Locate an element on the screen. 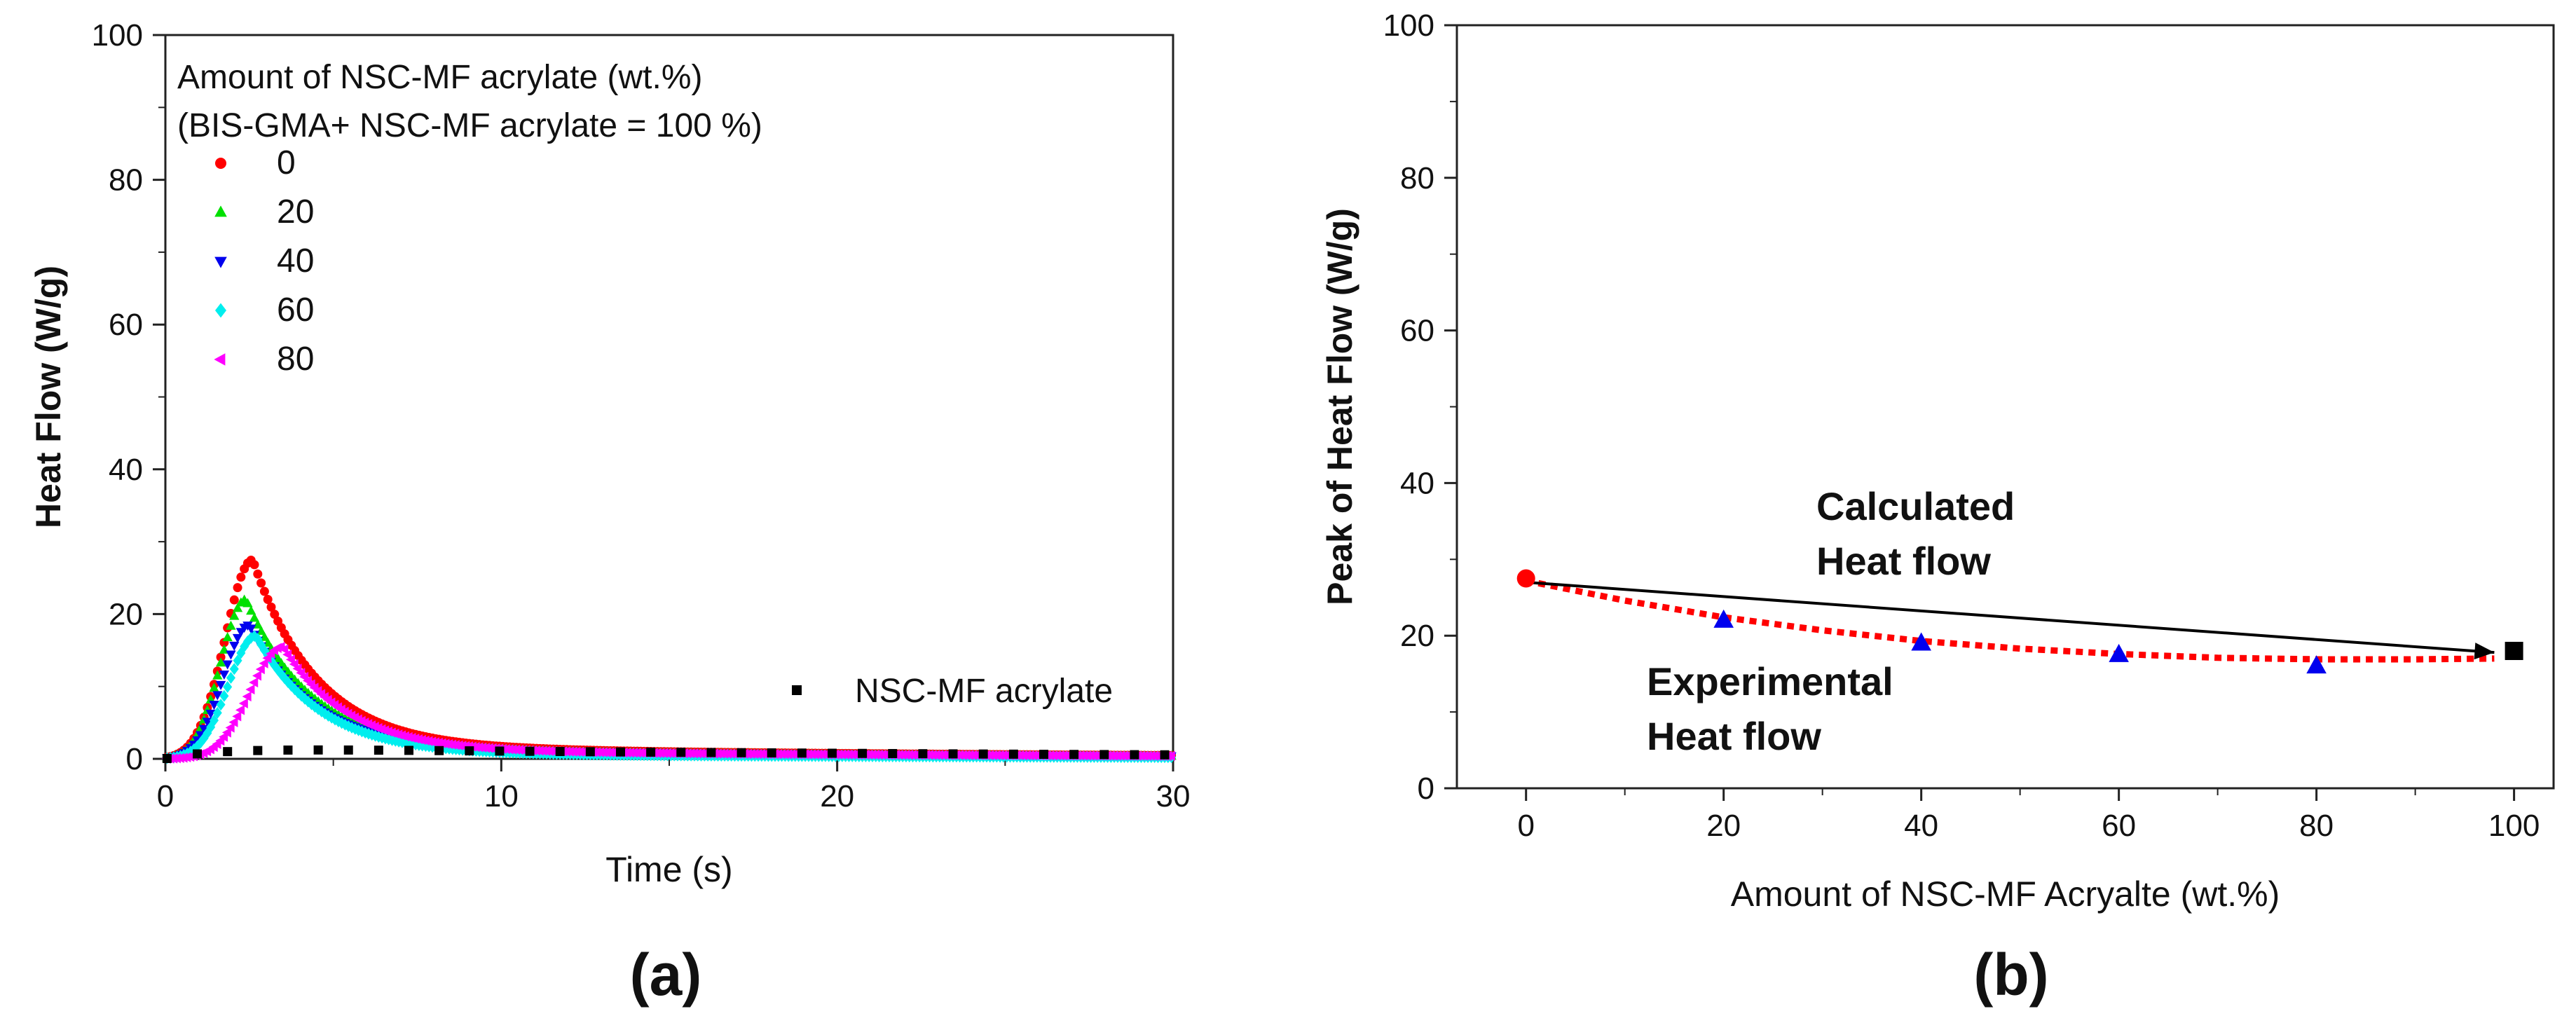 This screenshot has height=1023, width=2576. x-tick-label: 30 is located at coordinates (1174, 796).